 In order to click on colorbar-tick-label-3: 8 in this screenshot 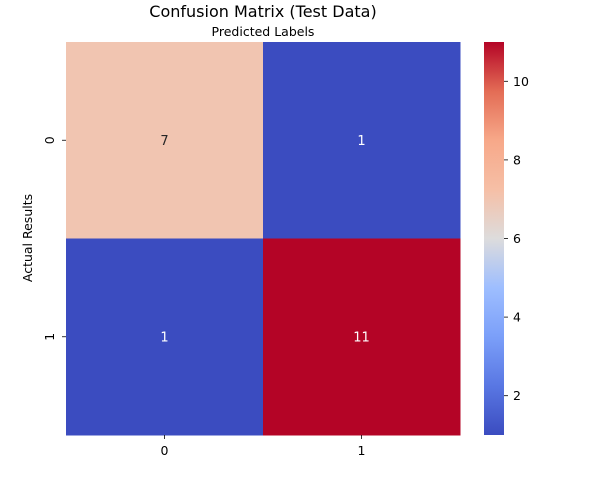, I will do `click(517, 159)`.